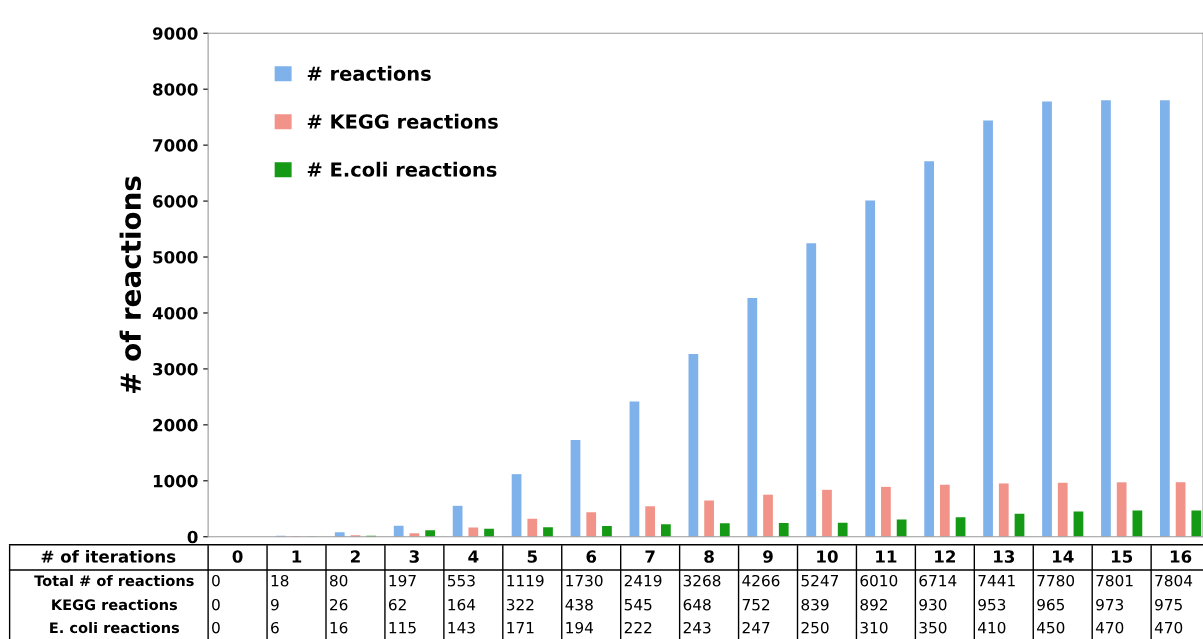 This screenshot has height=639, width=1203. Describe the element at coordinates (275, 627) in the screenshot. I see `data-label: 6` at that location.